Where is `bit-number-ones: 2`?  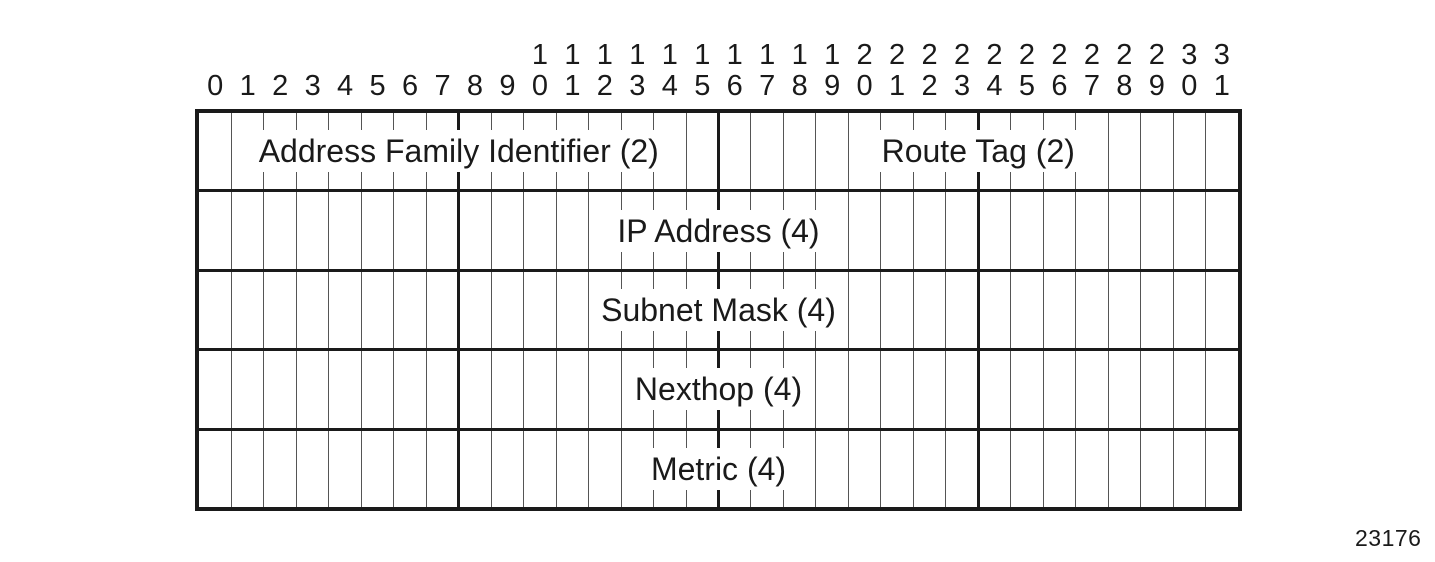
bit-number-ones: 2 is located at coordinates (929, 86).